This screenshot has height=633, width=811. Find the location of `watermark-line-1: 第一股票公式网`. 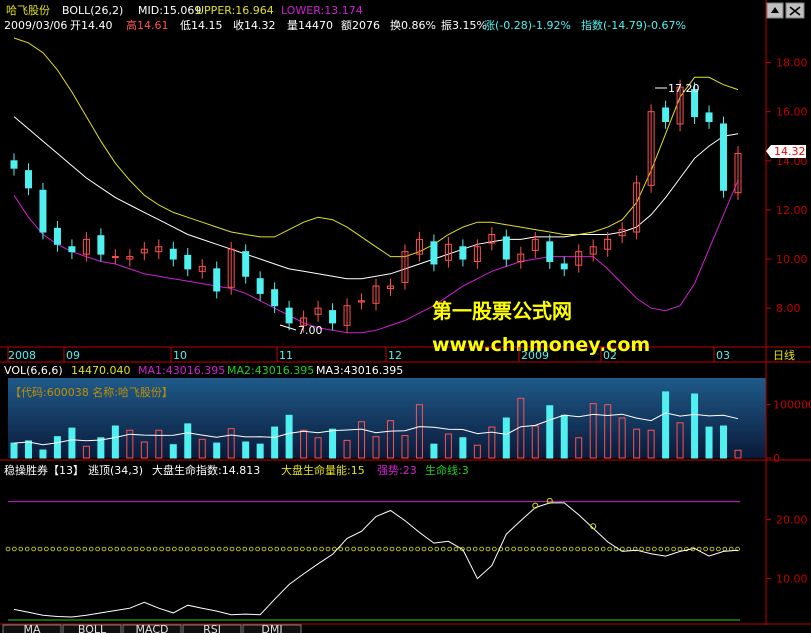

watermark-line-1: 第一股票公式网 is located at coordinates (502, 311).